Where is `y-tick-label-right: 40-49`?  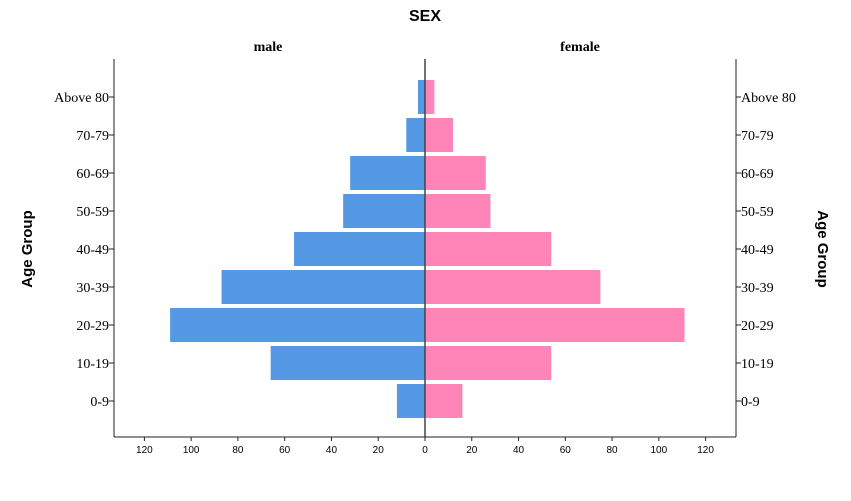 y-tick-label-right: 40-49 is located at coordinates (757, 250).